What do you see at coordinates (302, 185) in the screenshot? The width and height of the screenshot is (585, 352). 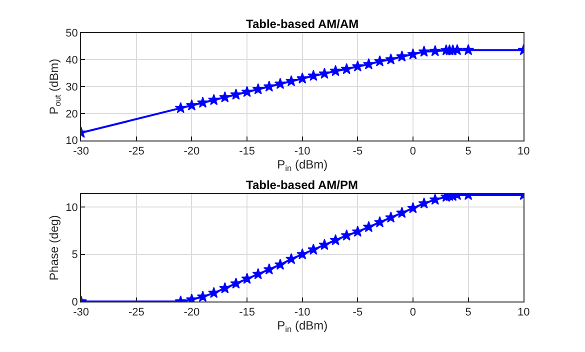 I see `chart-title: Table-based AM/PM` at bounding box center [302, 185].